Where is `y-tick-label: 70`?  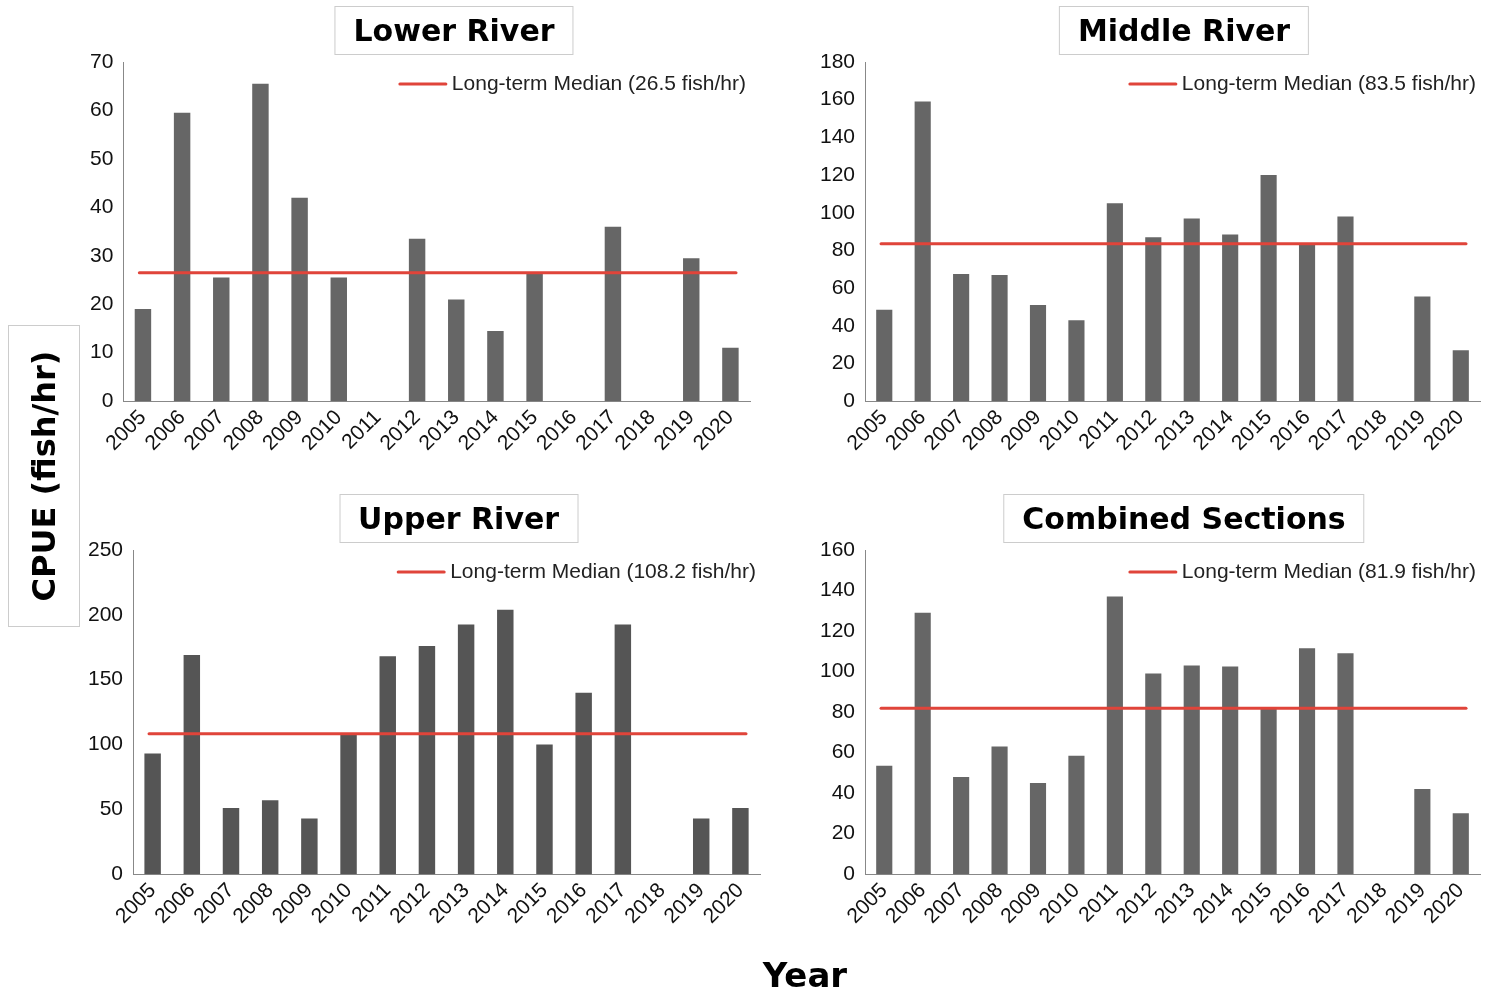 y-tick-label: 70 is located at coordinates (102, 60).